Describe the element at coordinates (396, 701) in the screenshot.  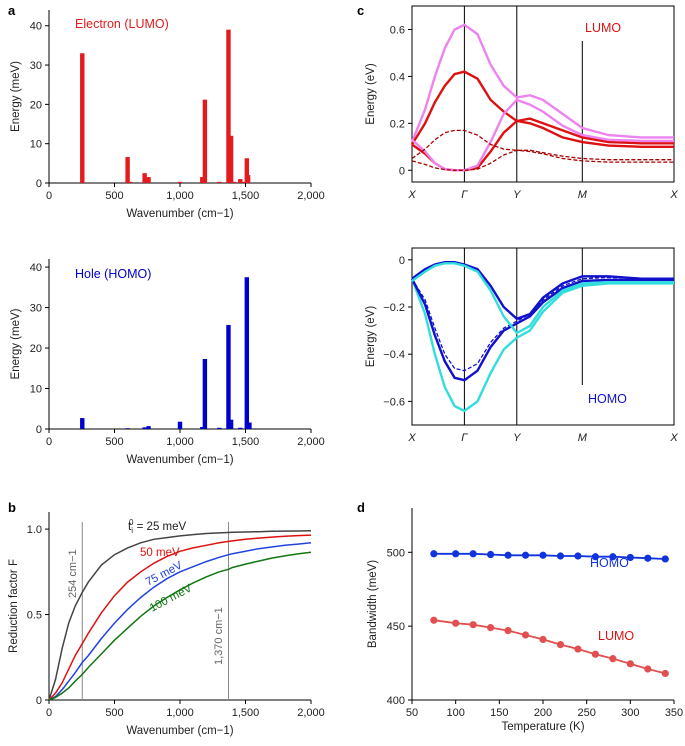
I see `y-tick-label: 400` at that location.